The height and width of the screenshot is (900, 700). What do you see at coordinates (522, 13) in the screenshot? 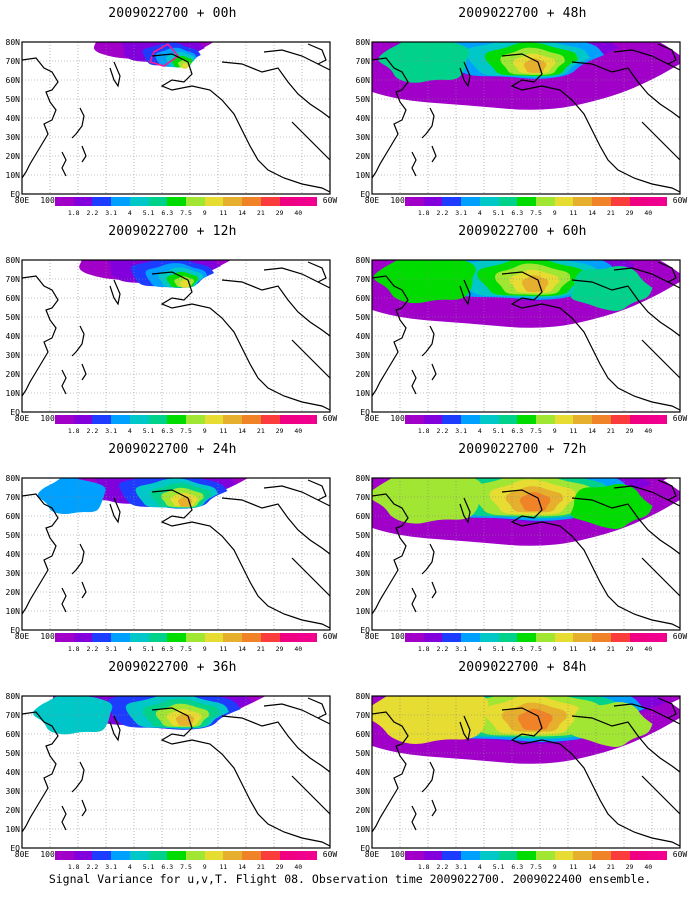
I see `panel-title: 2009022700 + 48h` at bounding box center [522, 13].